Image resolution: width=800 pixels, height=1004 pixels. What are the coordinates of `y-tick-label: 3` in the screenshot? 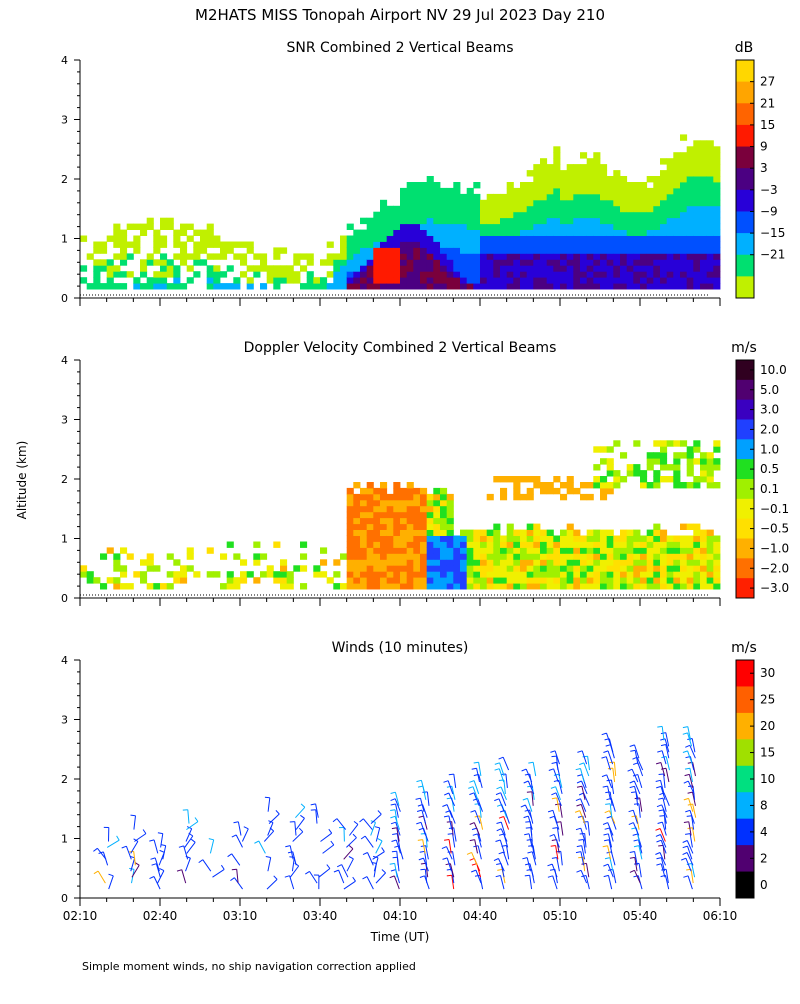 It's located at (64, 420).